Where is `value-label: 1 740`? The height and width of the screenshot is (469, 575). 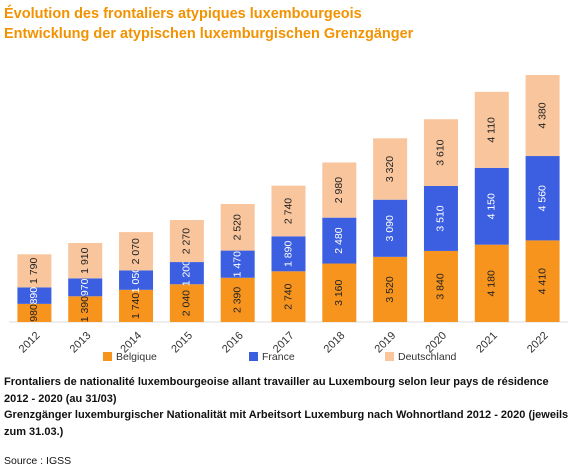 value-label: 1 740 is located at coordinates (136, 306).